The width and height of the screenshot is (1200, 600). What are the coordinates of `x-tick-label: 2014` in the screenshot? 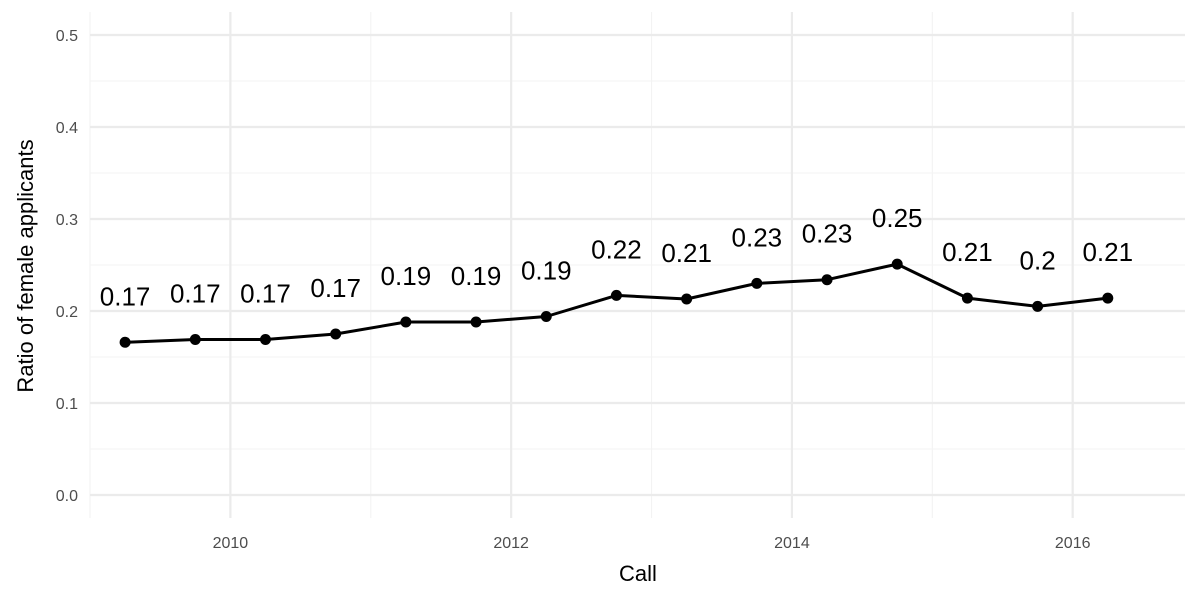 It's located at (792, 543).